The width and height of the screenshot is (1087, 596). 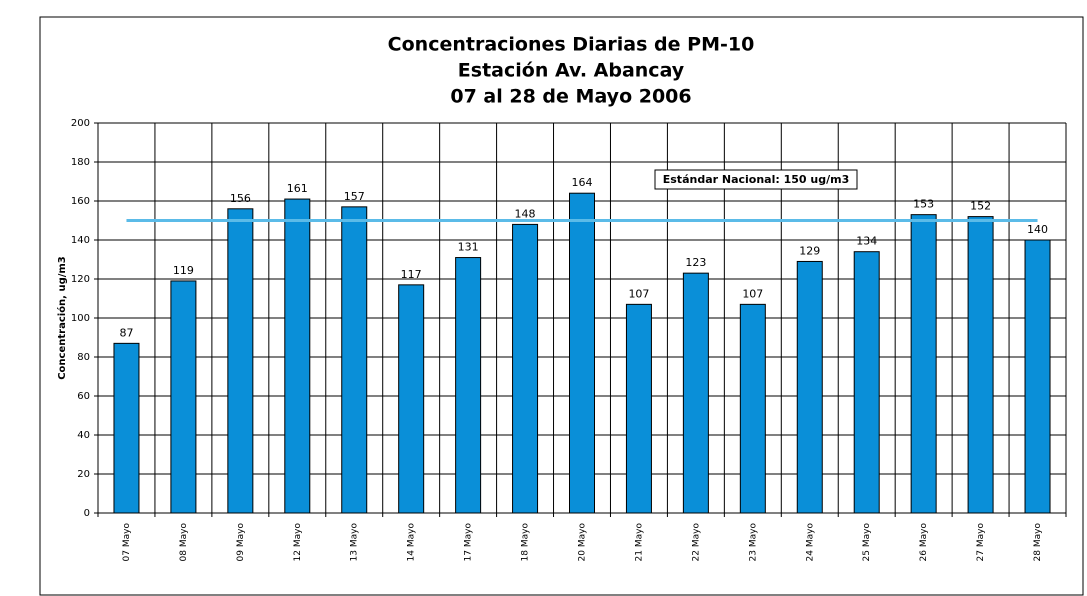 I want to click on x-tick-label: 08 Mayo, so click(x=184, y=542).